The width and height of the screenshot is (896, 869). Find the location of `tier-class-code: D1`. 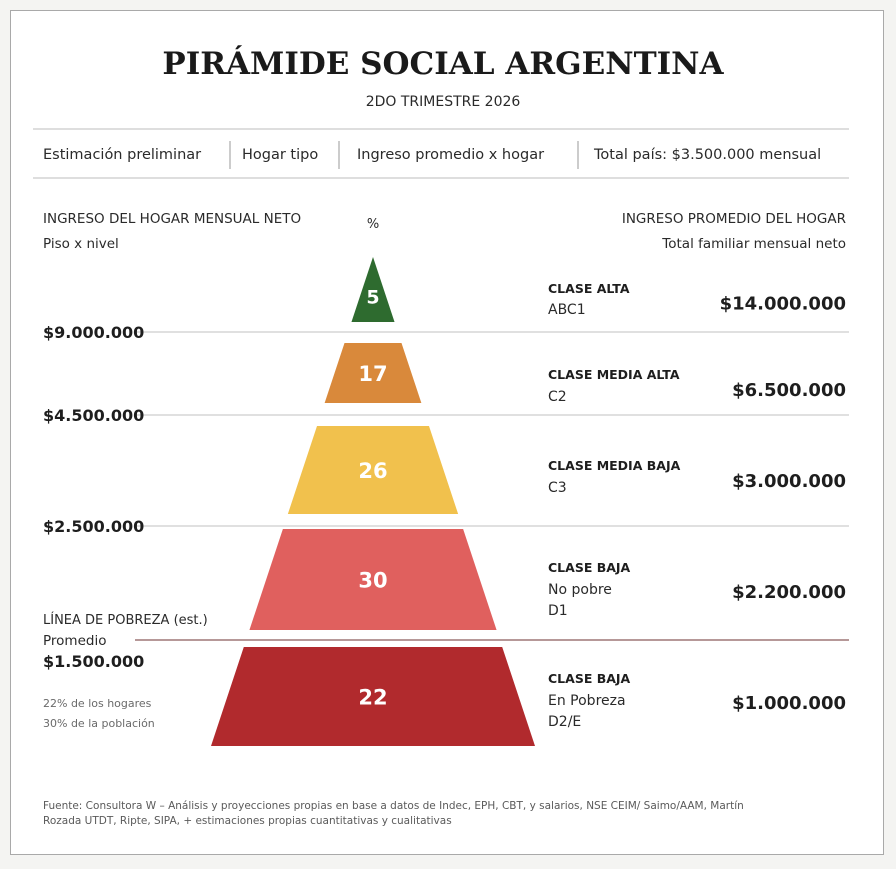

tier-class-code: D1 is located at coordinates (558, 611).